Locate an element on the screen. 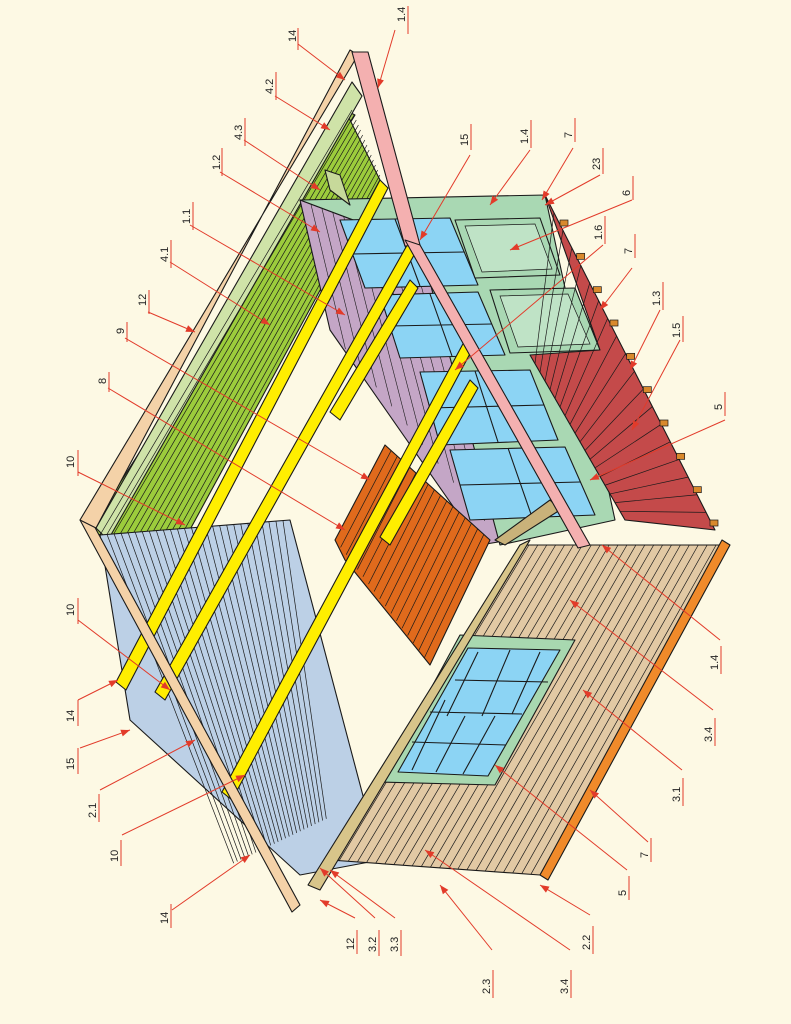 Image resolution: width=791 pixels, height=1024 pixels. label-7-mid: 7 is located at coordinates (629, 251).